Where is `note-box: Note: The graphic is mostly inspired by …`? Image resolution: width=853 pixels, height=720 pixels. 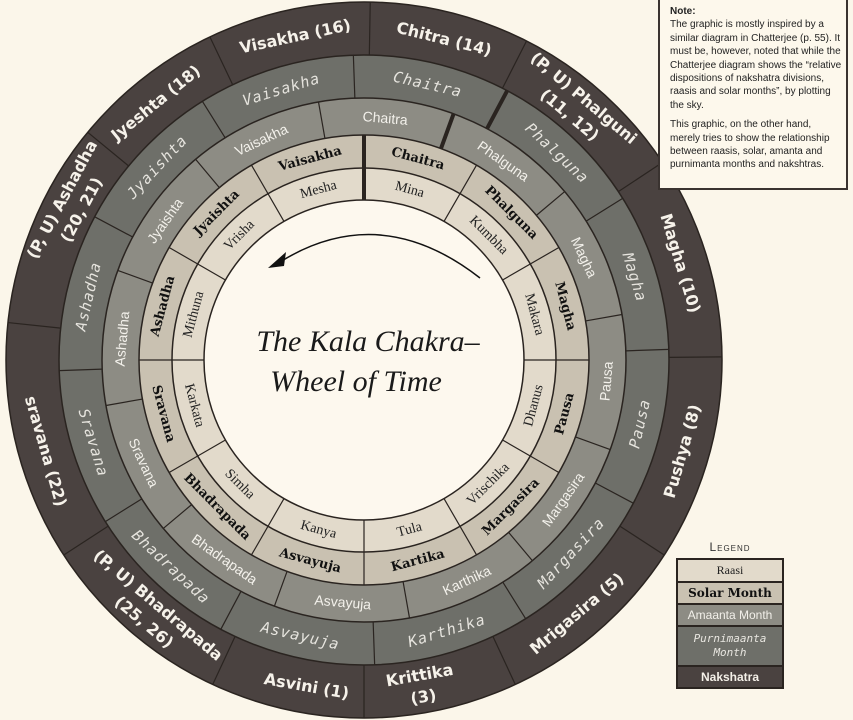 note-box: Note: The graphic is mostly inspired by … is located at coordinates (753, 95).